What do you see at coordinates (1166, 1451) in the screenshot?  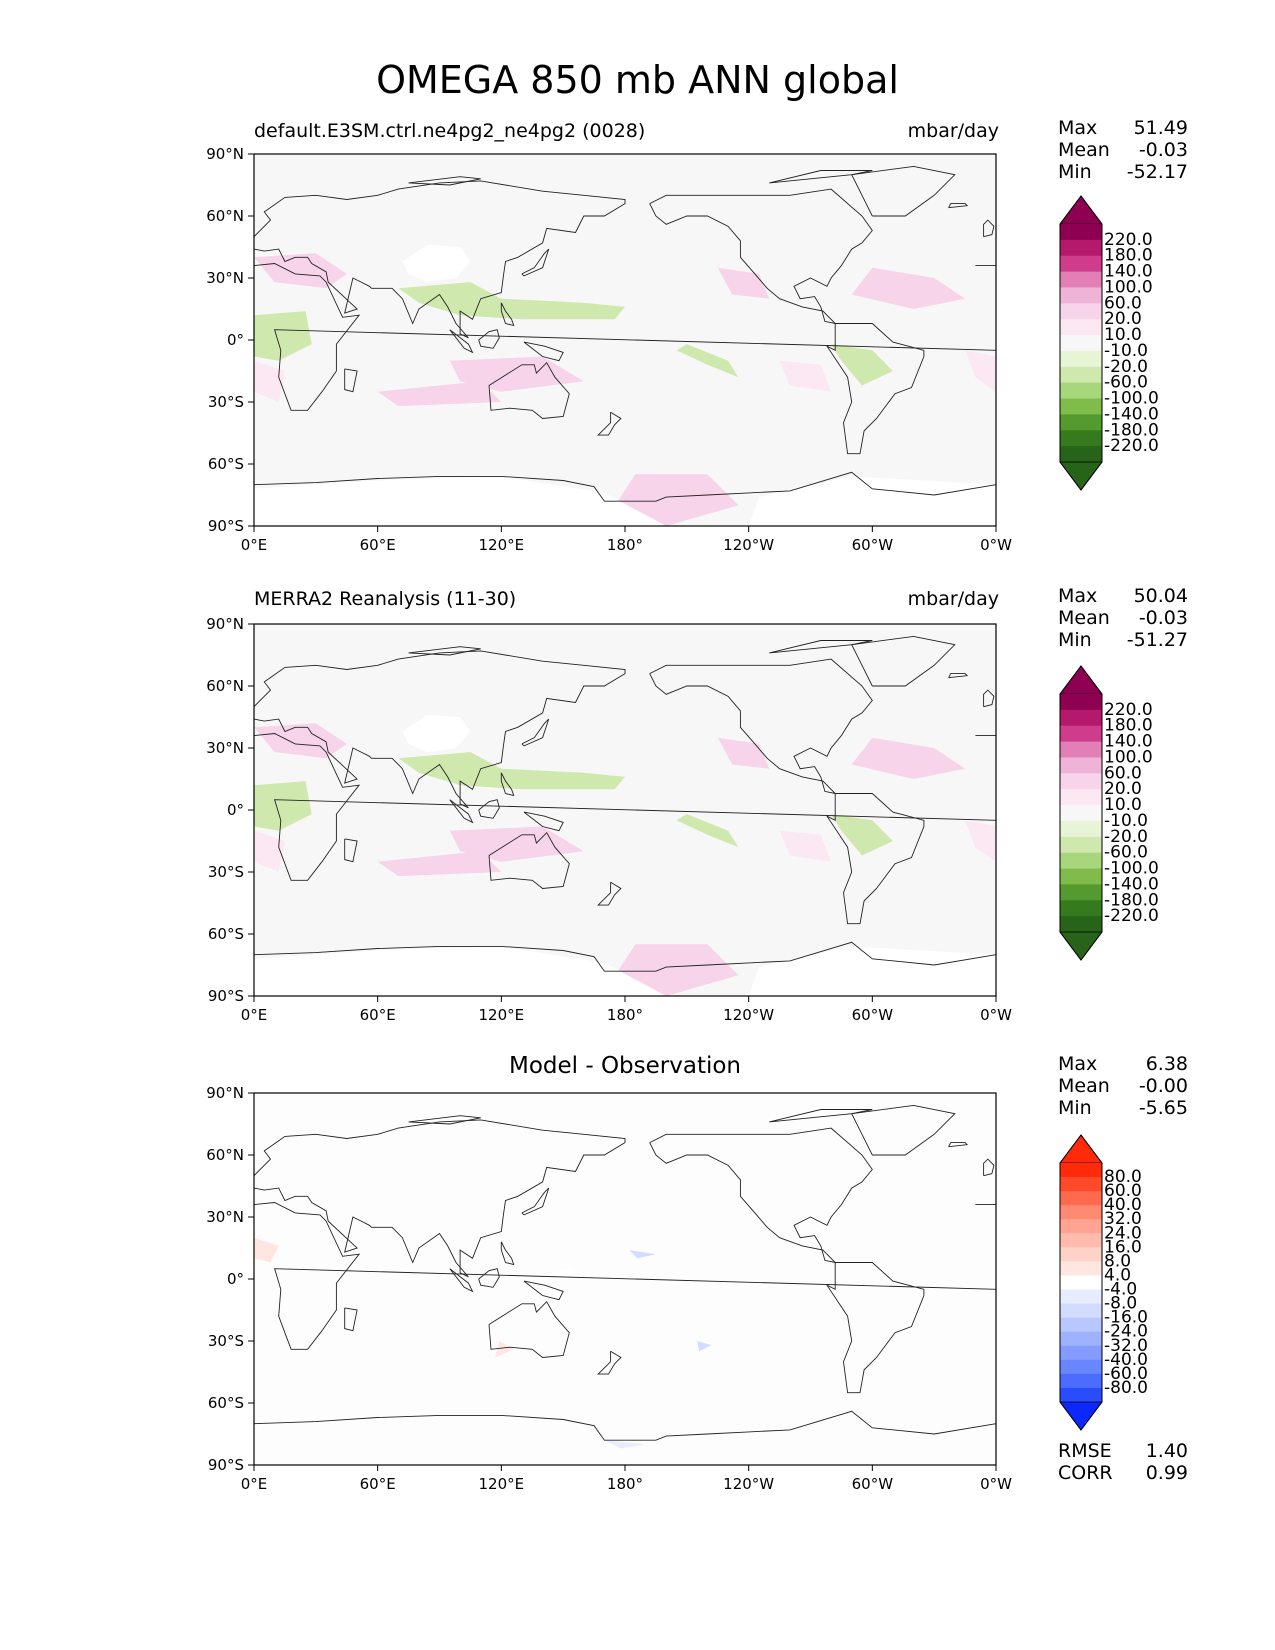 I see `metric-value: 1.40` at bounding box center [1166, 1451].